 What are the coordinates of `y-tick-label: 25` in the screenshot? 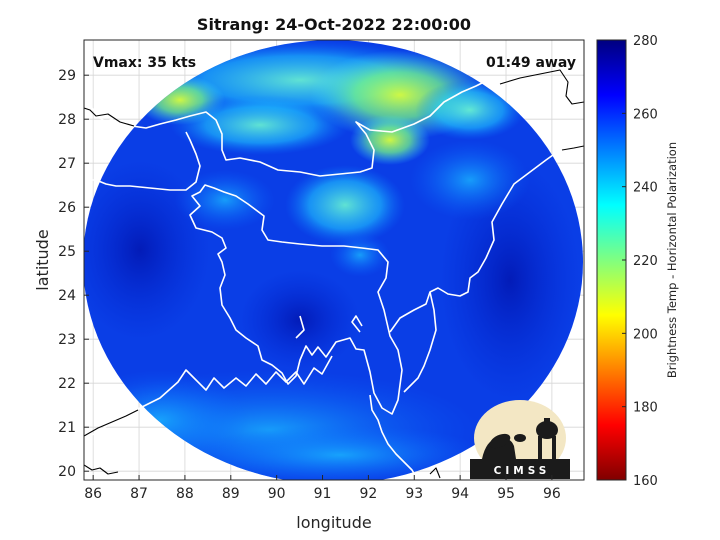 It's located at (67, 252).